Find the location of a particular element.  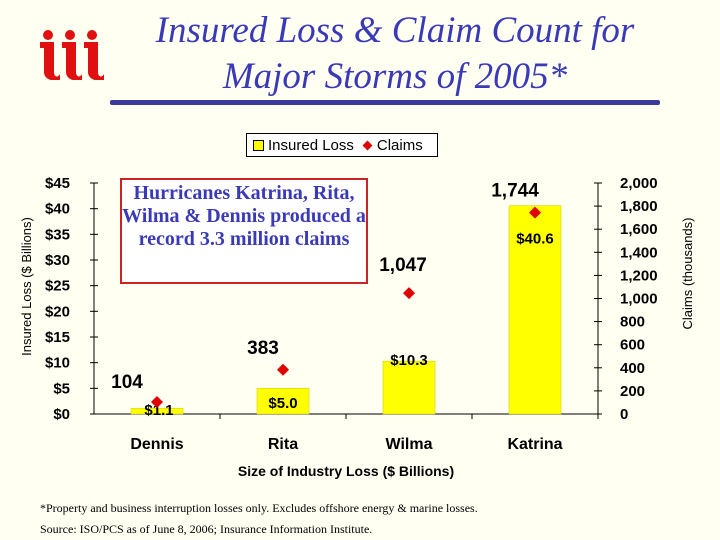

y2-tick-label: 1,000 is located at coordinates (639, 299).